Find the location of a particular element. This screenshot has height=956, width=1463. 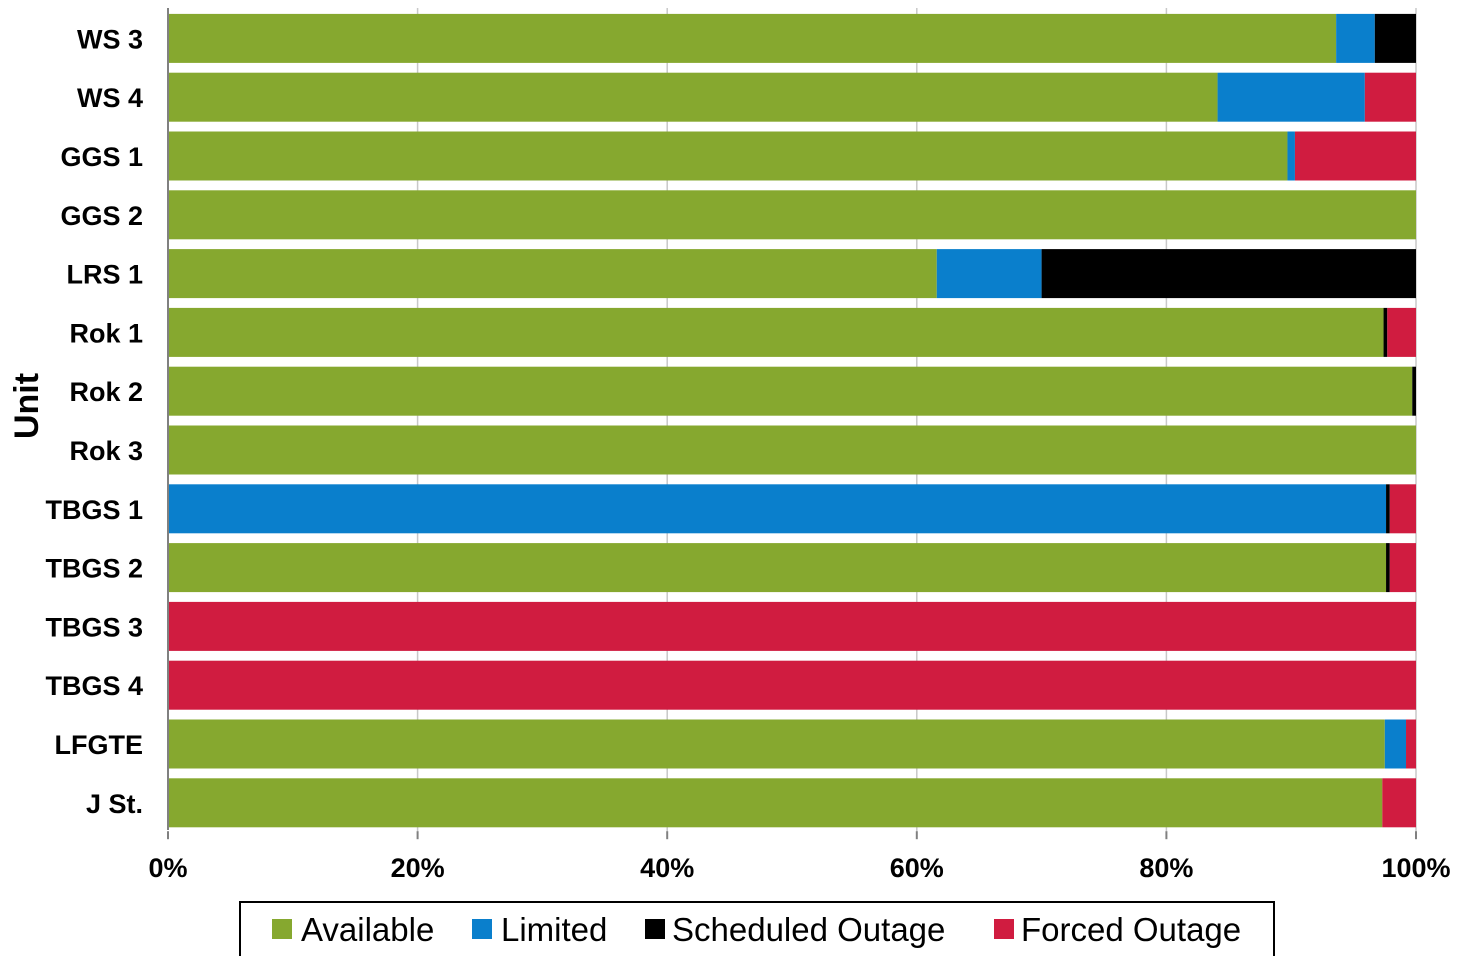

bar-limited-lfgte is located at coordinates (1395, 744).